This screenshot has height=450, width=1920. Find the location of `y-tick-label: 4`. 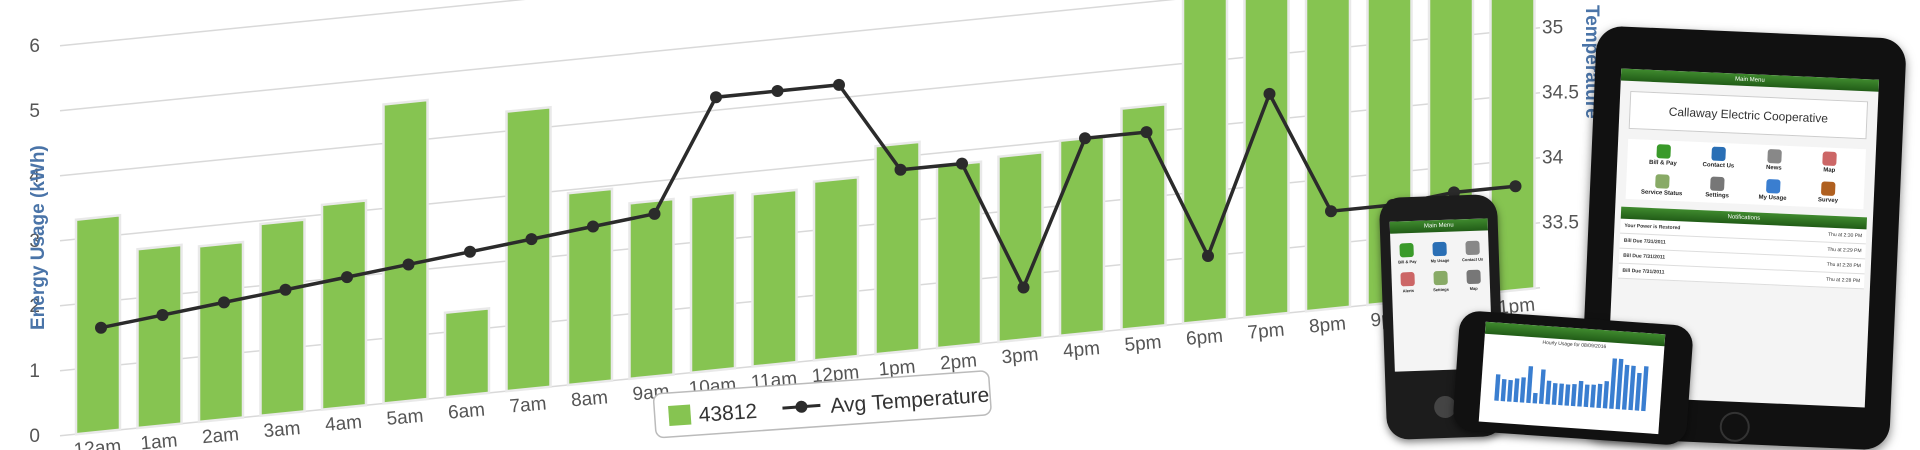

y-tick-label: 4 is located at coordinates (34, 176).